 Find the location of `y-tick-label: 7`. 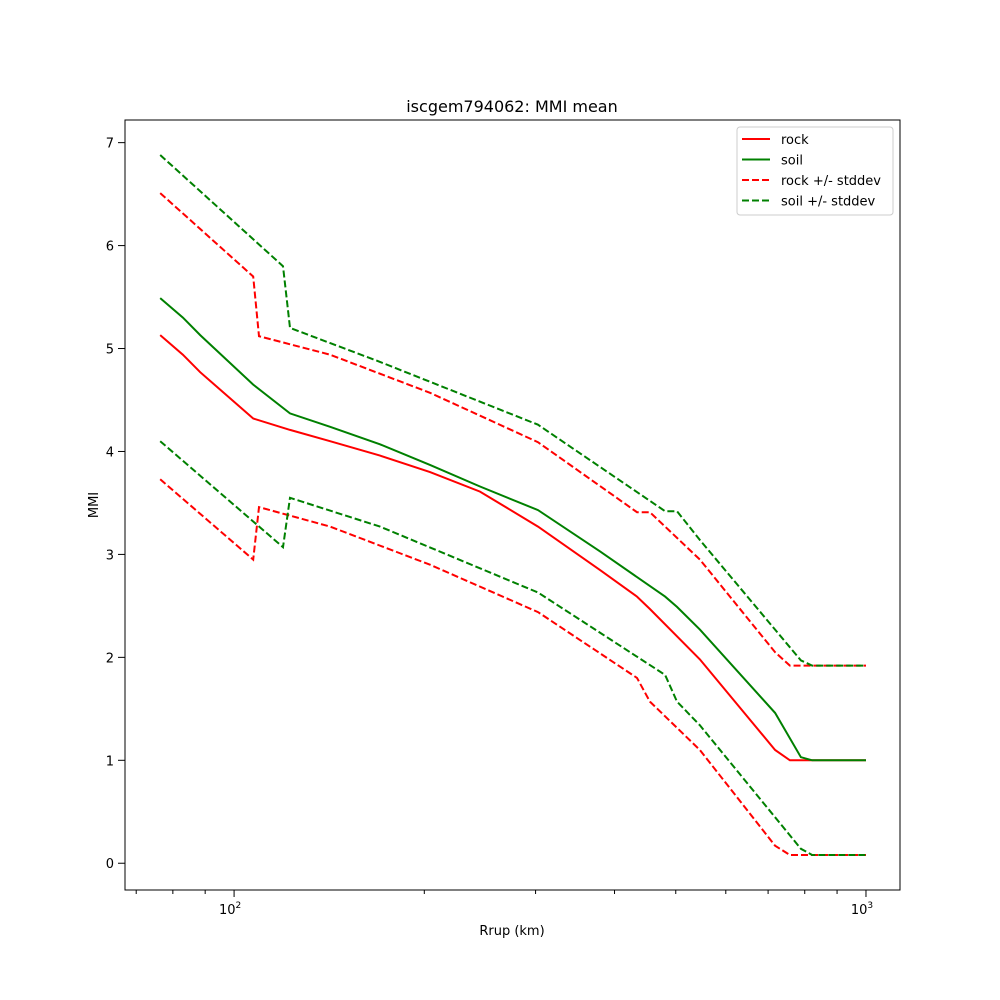

y-tick-label: 7 is located at coordinates (110, 144).